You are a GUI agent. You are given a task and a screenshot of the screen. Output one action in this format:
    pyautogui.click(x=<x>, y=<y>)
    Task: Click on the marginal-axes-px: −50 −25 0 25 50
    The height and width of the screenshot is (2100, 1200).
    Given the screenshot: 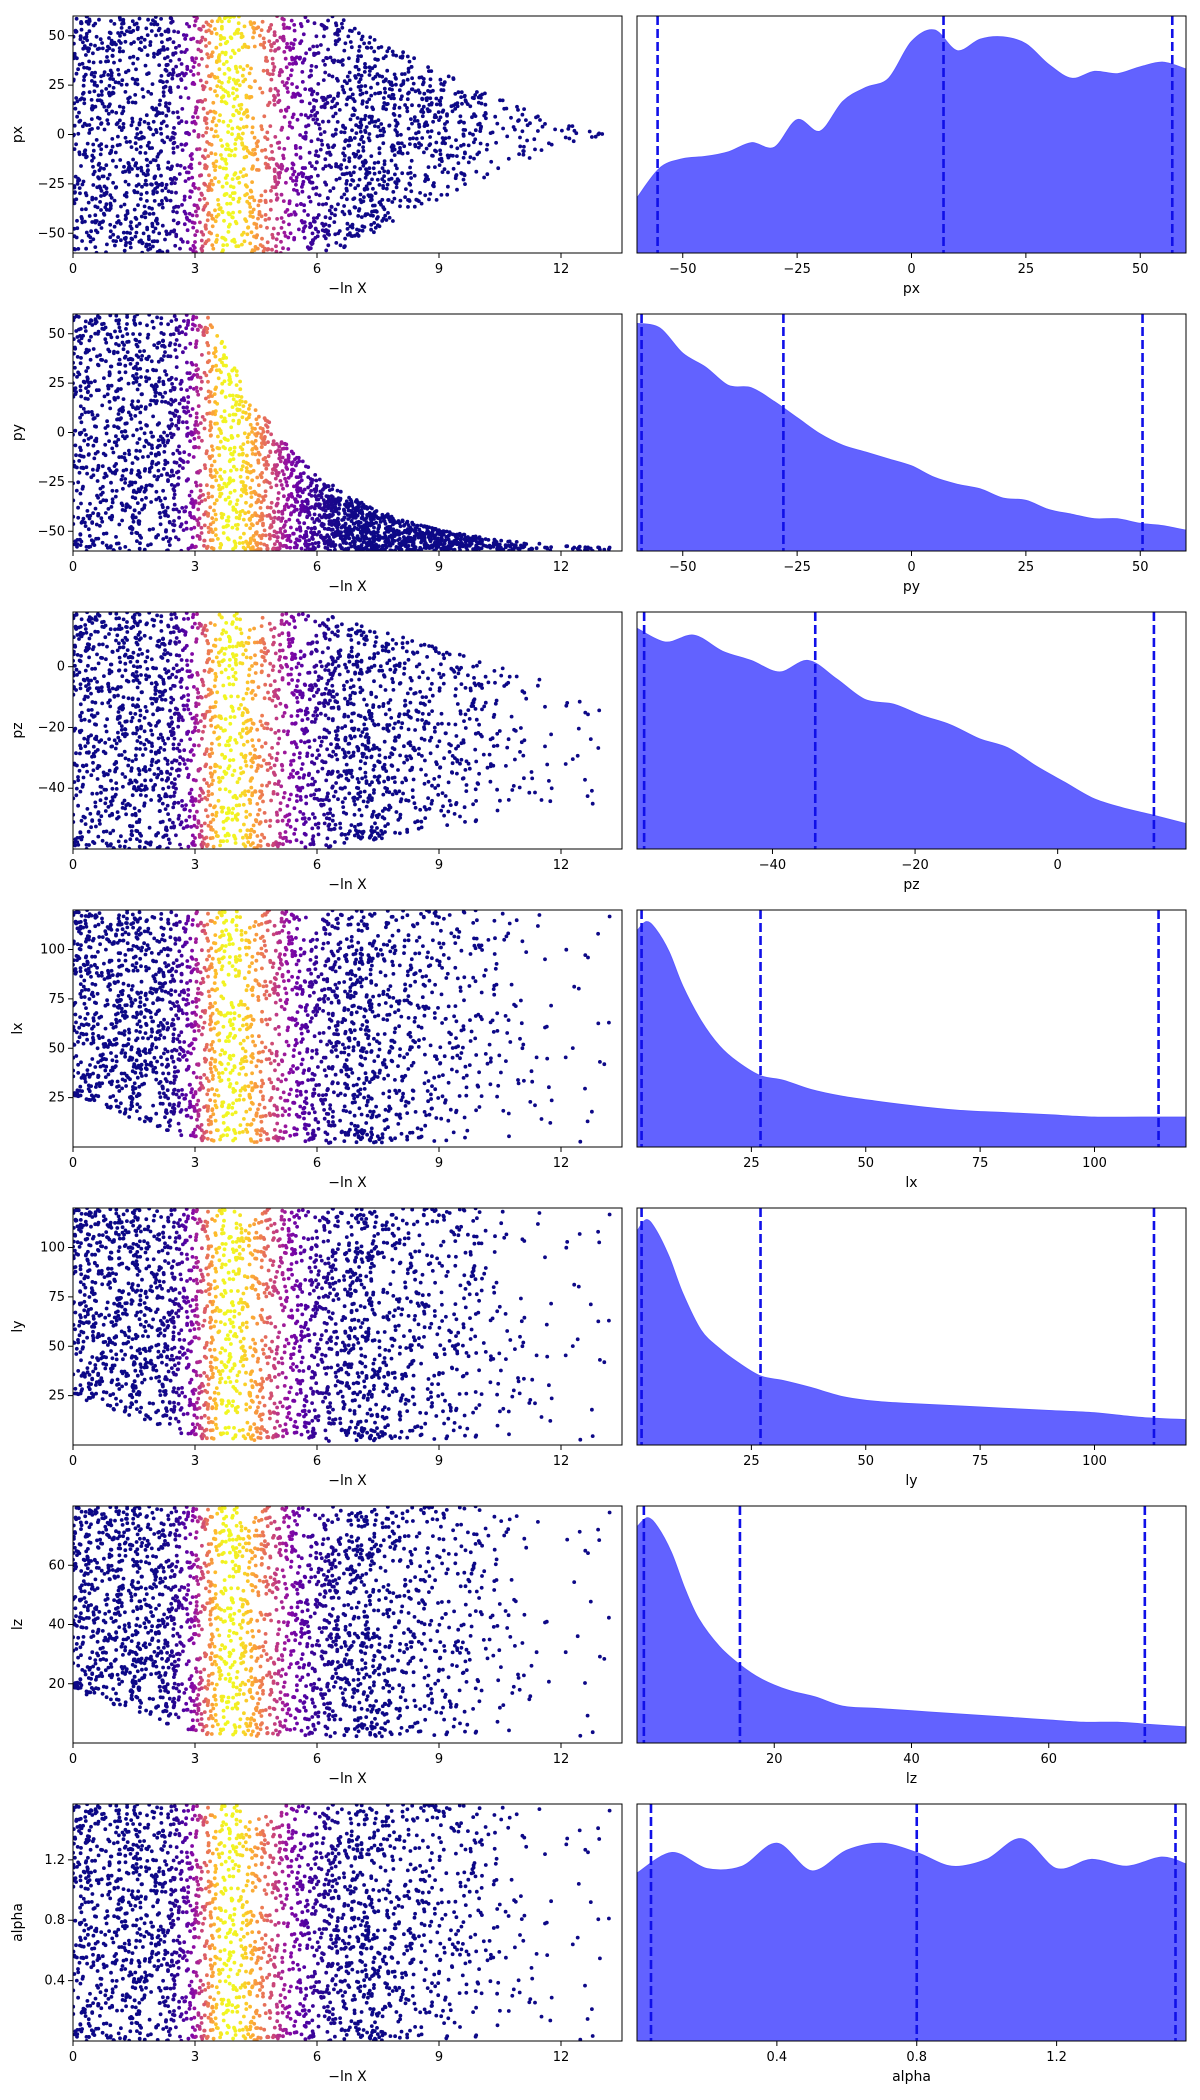 What is the action you would take?
    pyautogui.click(x=911, y=146)
    